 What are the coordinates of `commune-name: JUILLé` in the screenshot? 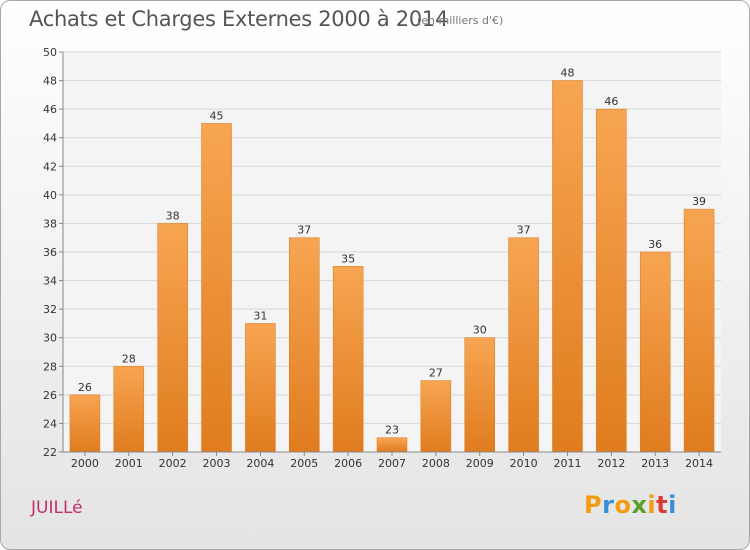 It's located at (57, 508).